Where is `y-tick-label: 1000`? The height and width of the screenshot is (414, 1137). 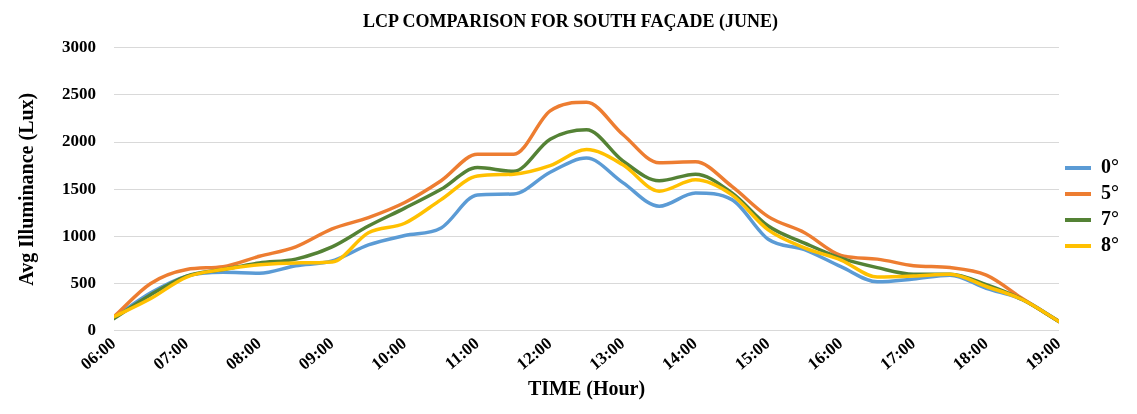
y-tick-label: 1000 is located at coordinates (79, 235).